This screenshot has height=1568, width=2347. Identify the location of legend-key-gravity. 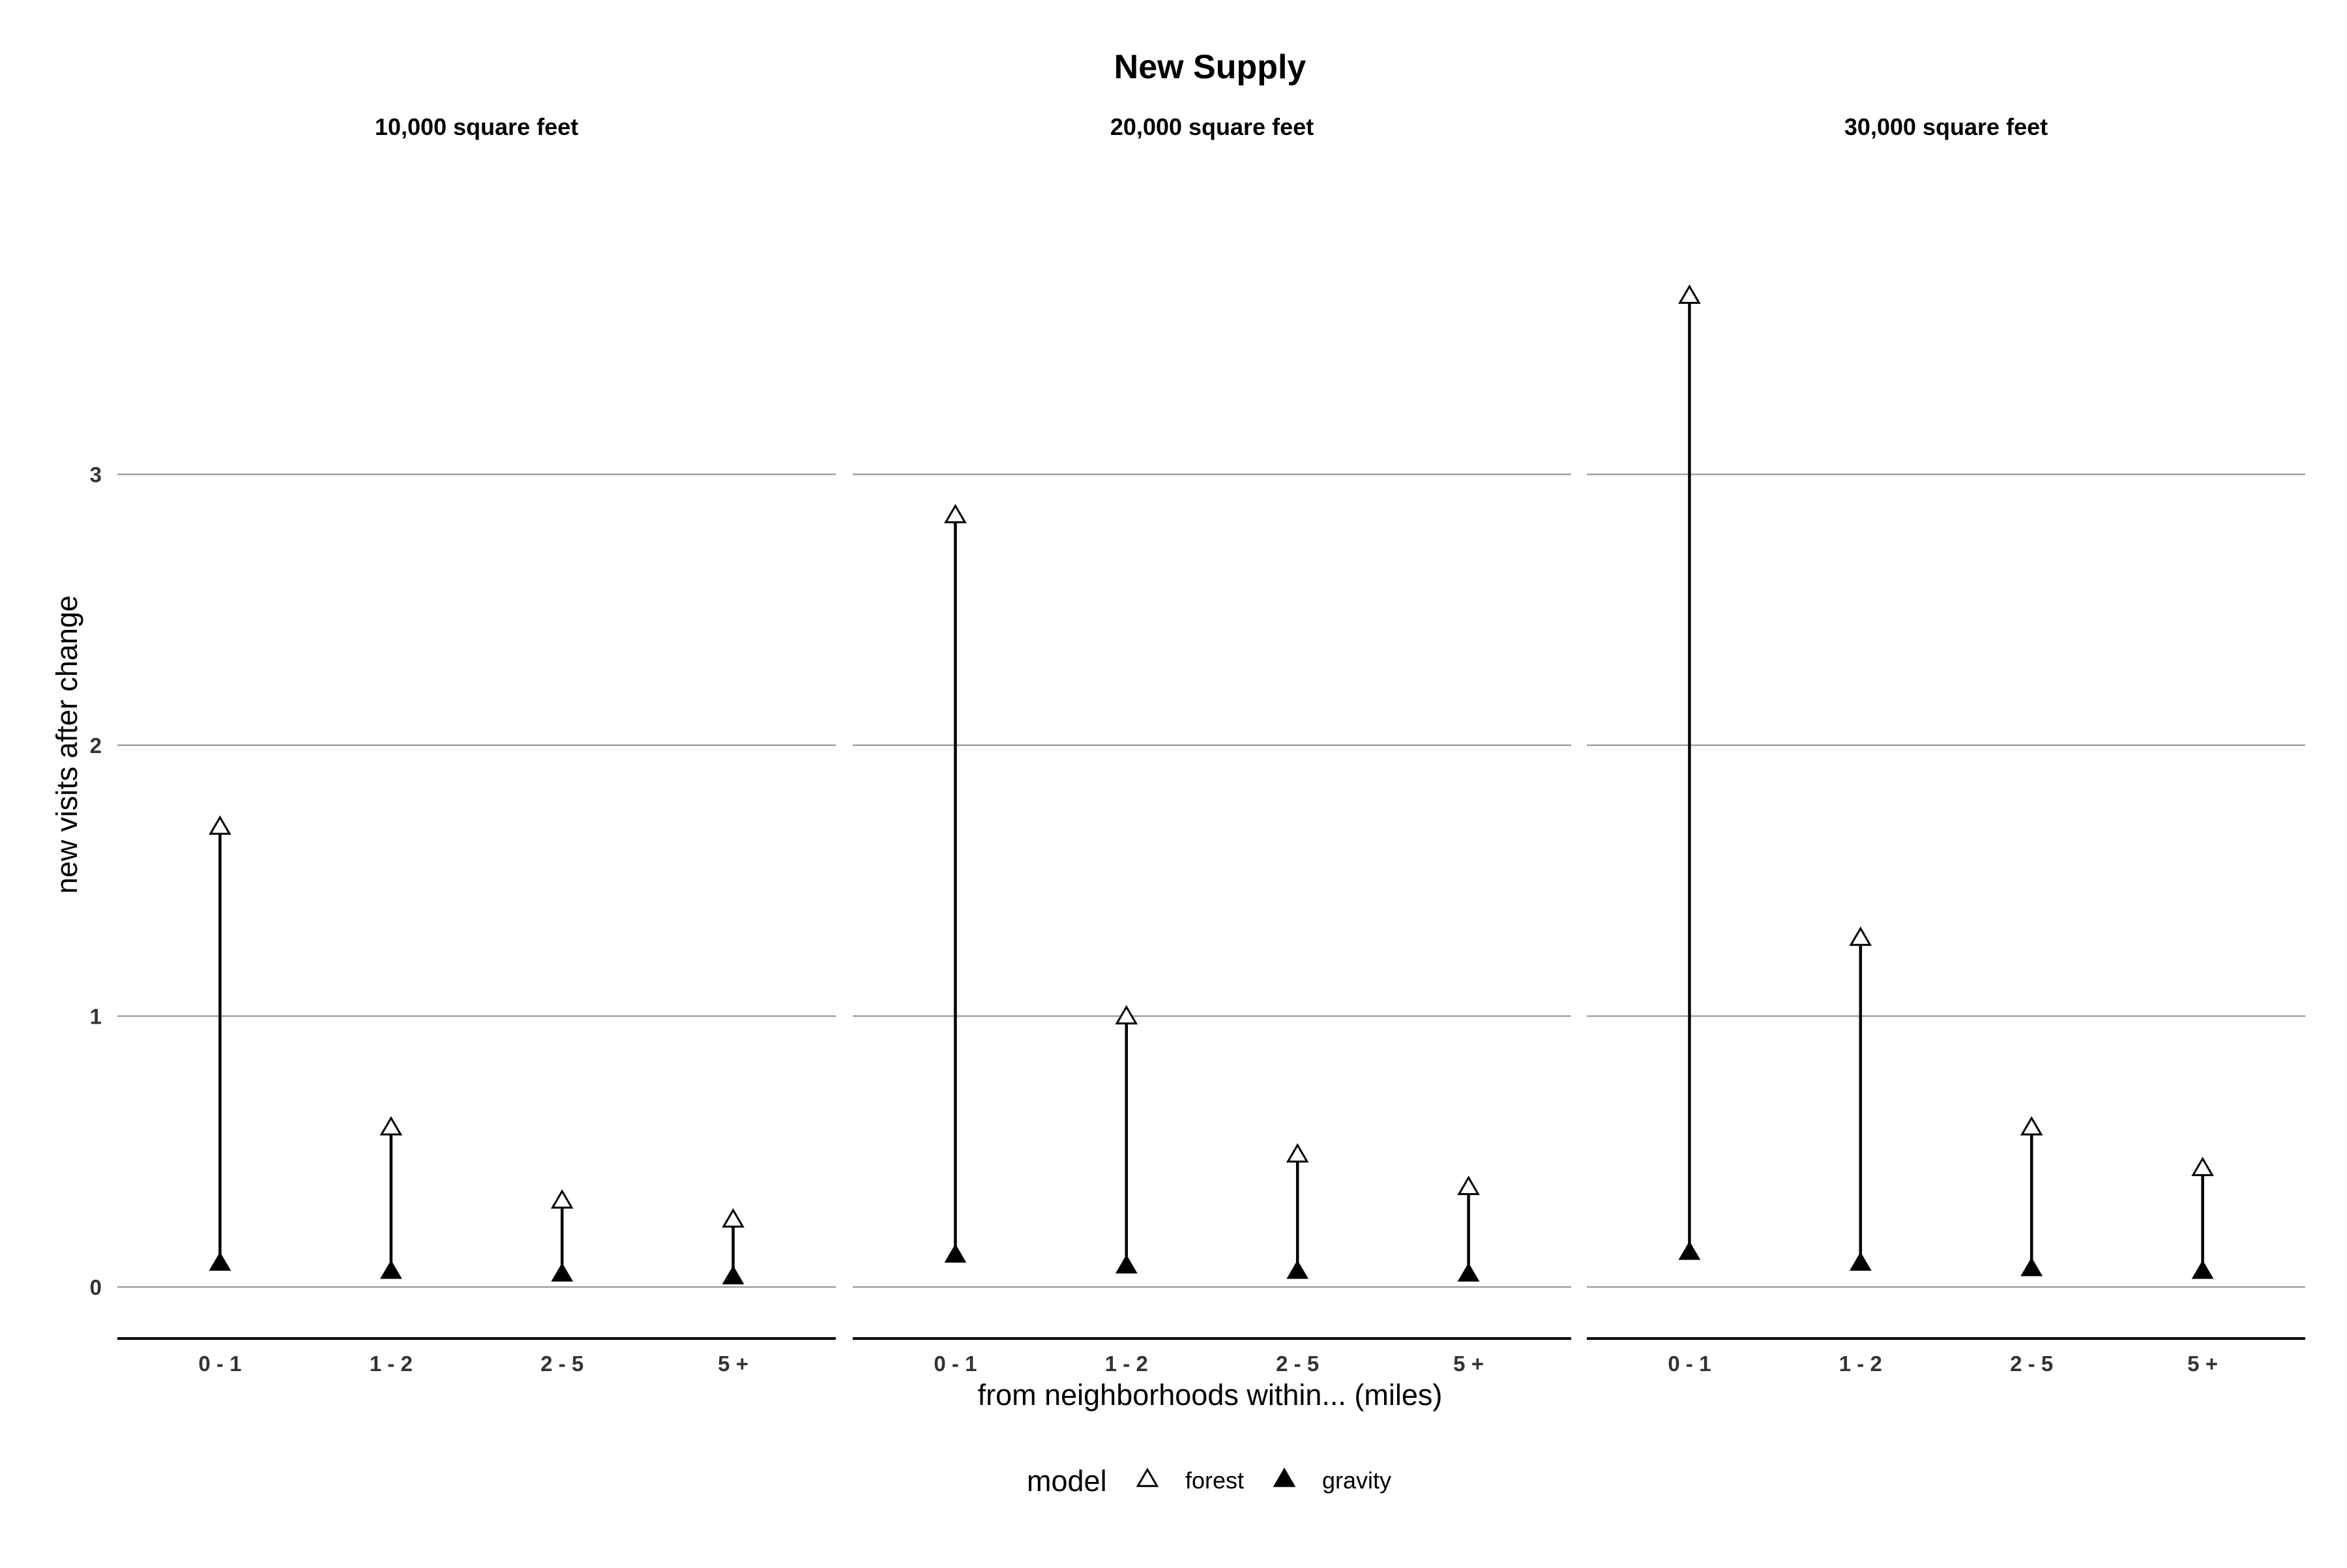
(1284, 1477).